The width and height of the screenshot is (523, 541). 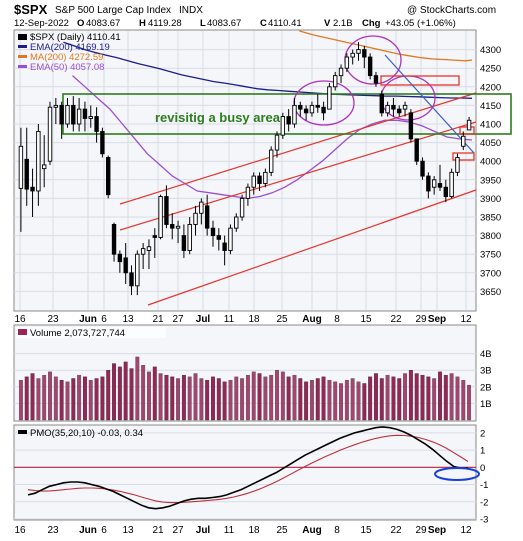 What do you see at coordinates (484, 502) in the screenshot?
I see `pmo-tick-label: -2` at bounding box center [484, 502].